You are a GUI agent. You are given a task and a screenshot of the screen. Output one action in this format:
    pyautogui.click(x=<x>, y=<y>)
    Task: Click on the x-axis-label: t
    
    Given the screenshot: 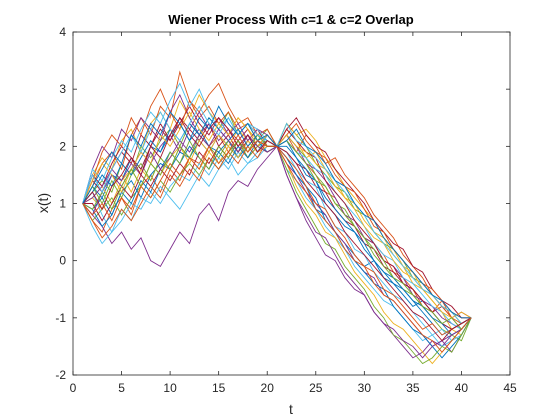 What is the action you would take?
    pyautogui.click(x=291, y=409)
    